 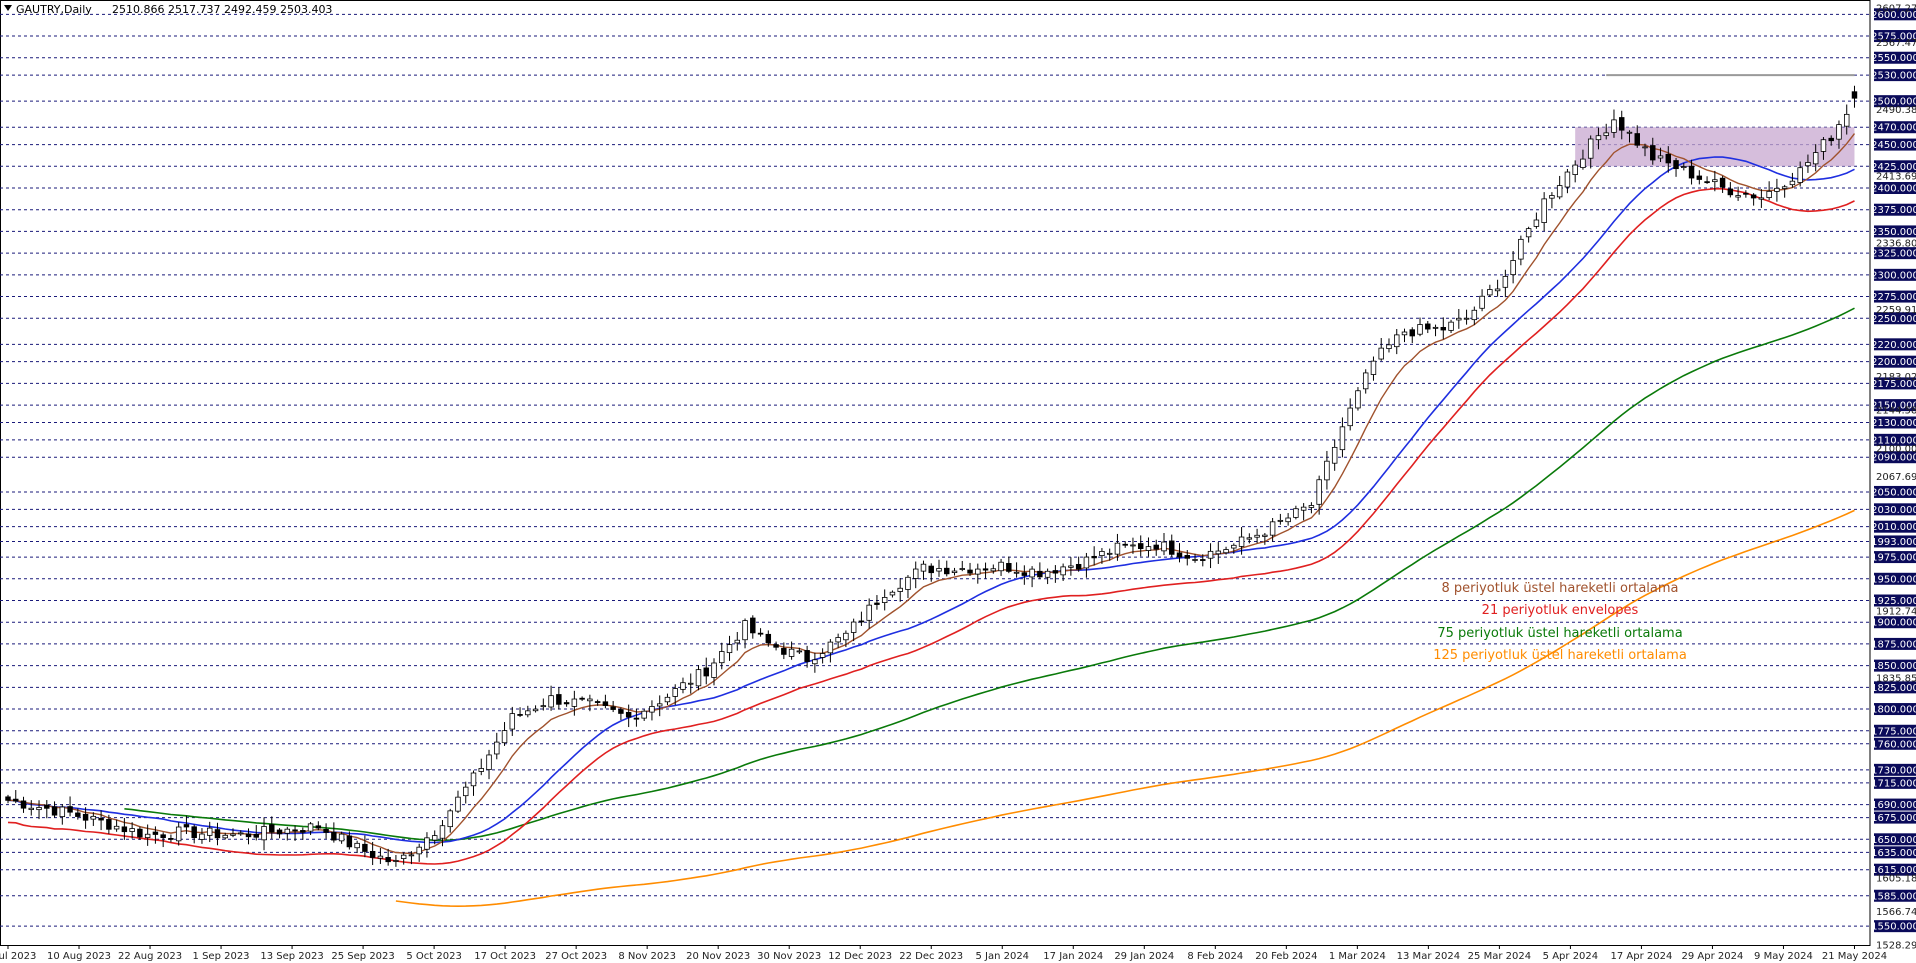 I want to click on time-tick-label: 8 Nov 2023, so click(x=647, y=956).